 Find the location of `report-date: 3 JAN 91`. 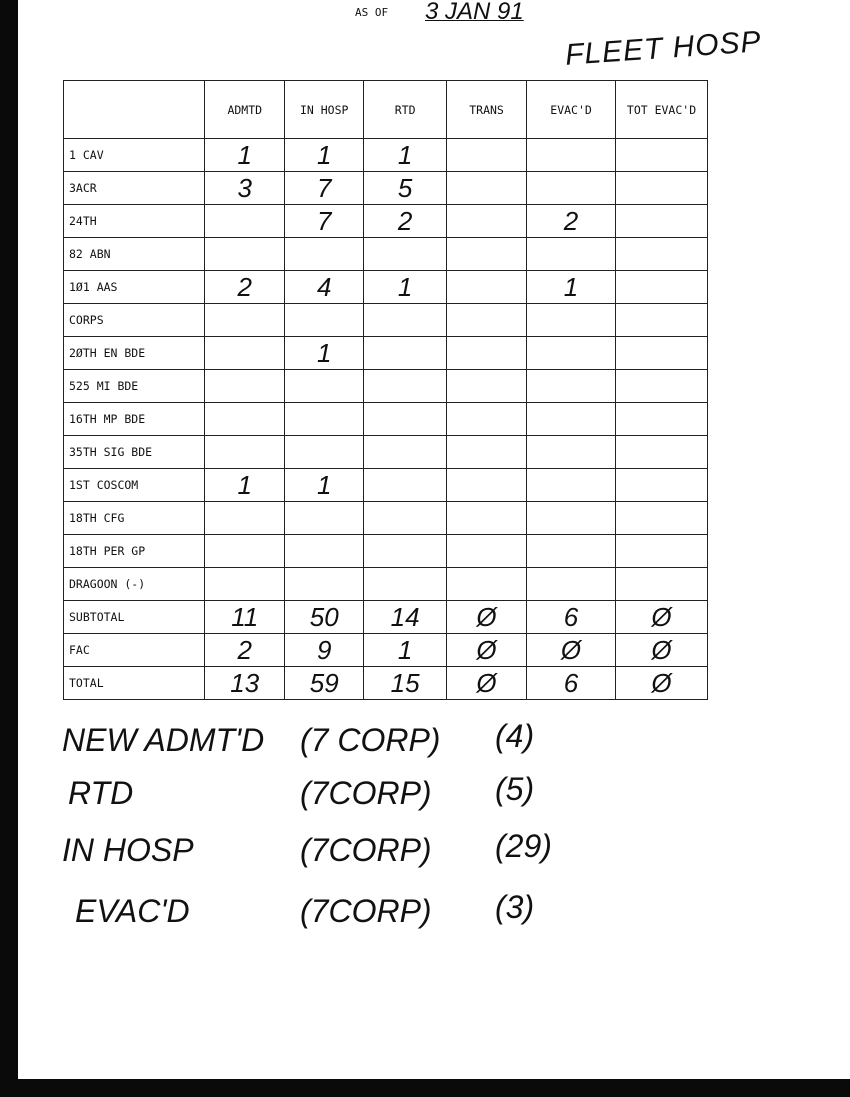

report-date: 3 JAN 91 is located at coordinates (474, 12).